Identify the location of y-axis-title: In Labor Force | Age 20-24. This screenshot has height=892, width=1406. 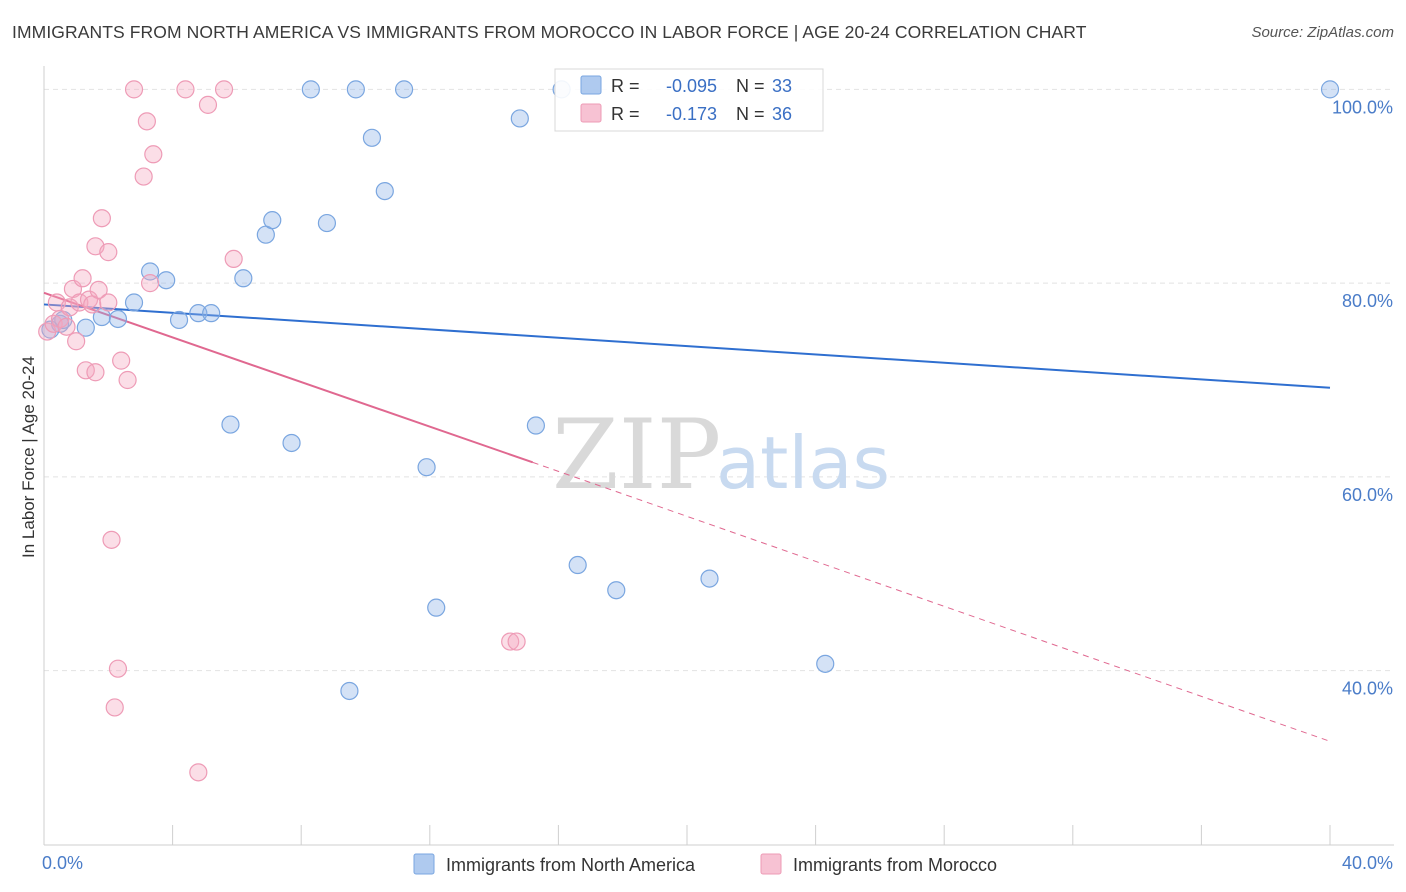
(28, 457).